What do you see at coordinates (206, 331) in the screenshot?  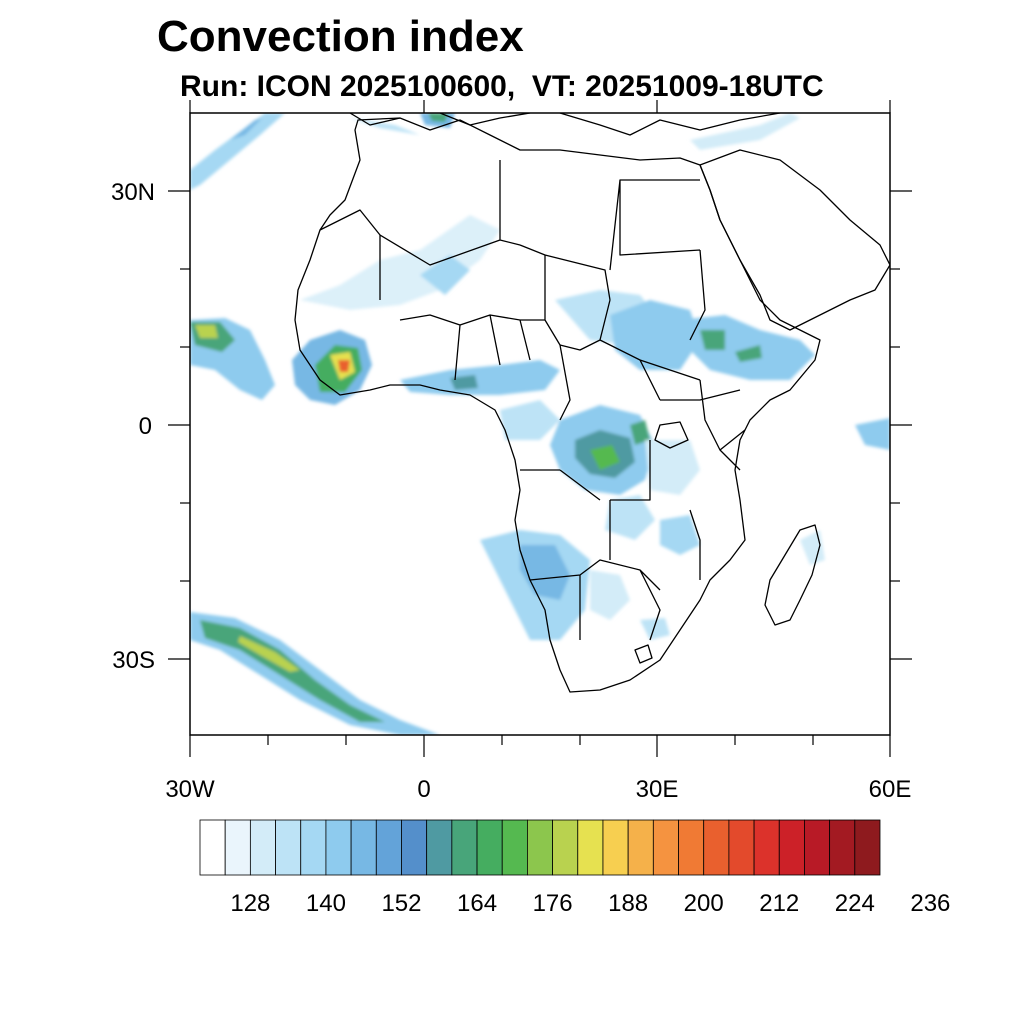 I see `cell-atlantic-w-peak` at bounding box center [206, 331].